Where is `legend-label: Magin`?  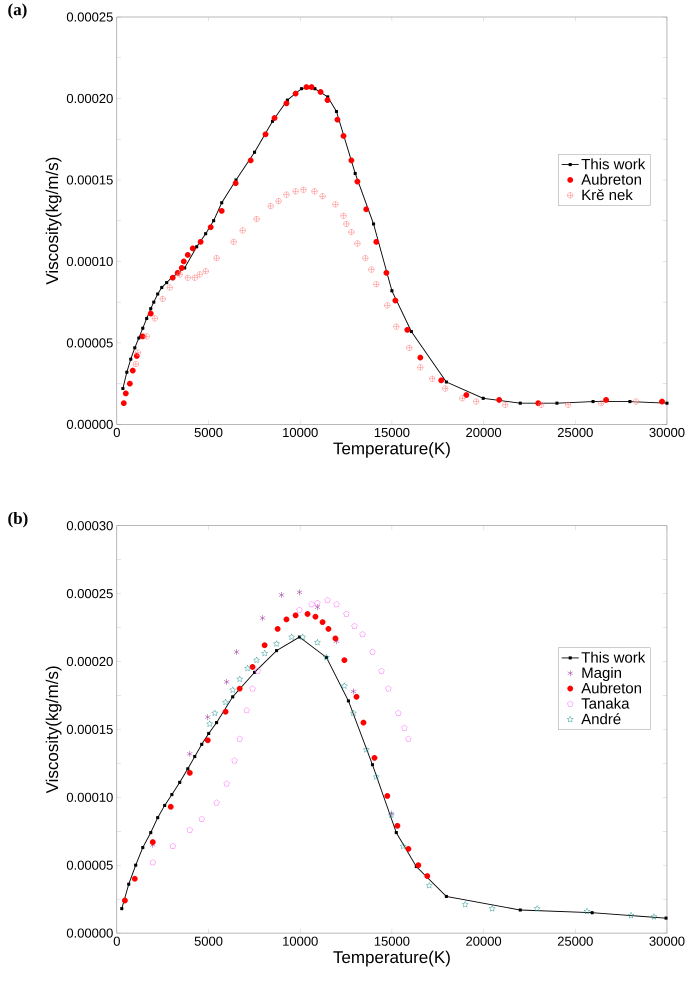
legend-label: Magin is located at coordinates (602, 674).